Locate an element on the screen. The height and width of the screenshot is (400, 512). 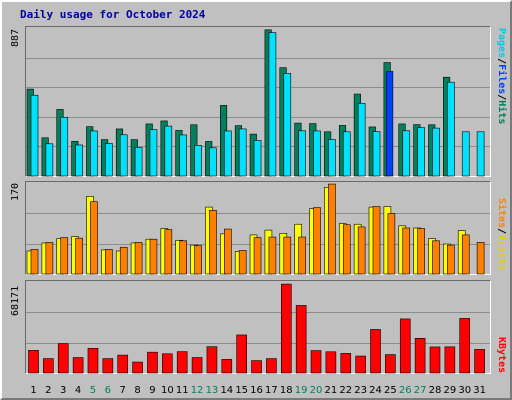
day-label: 9 is located at coordinates (152, 390).